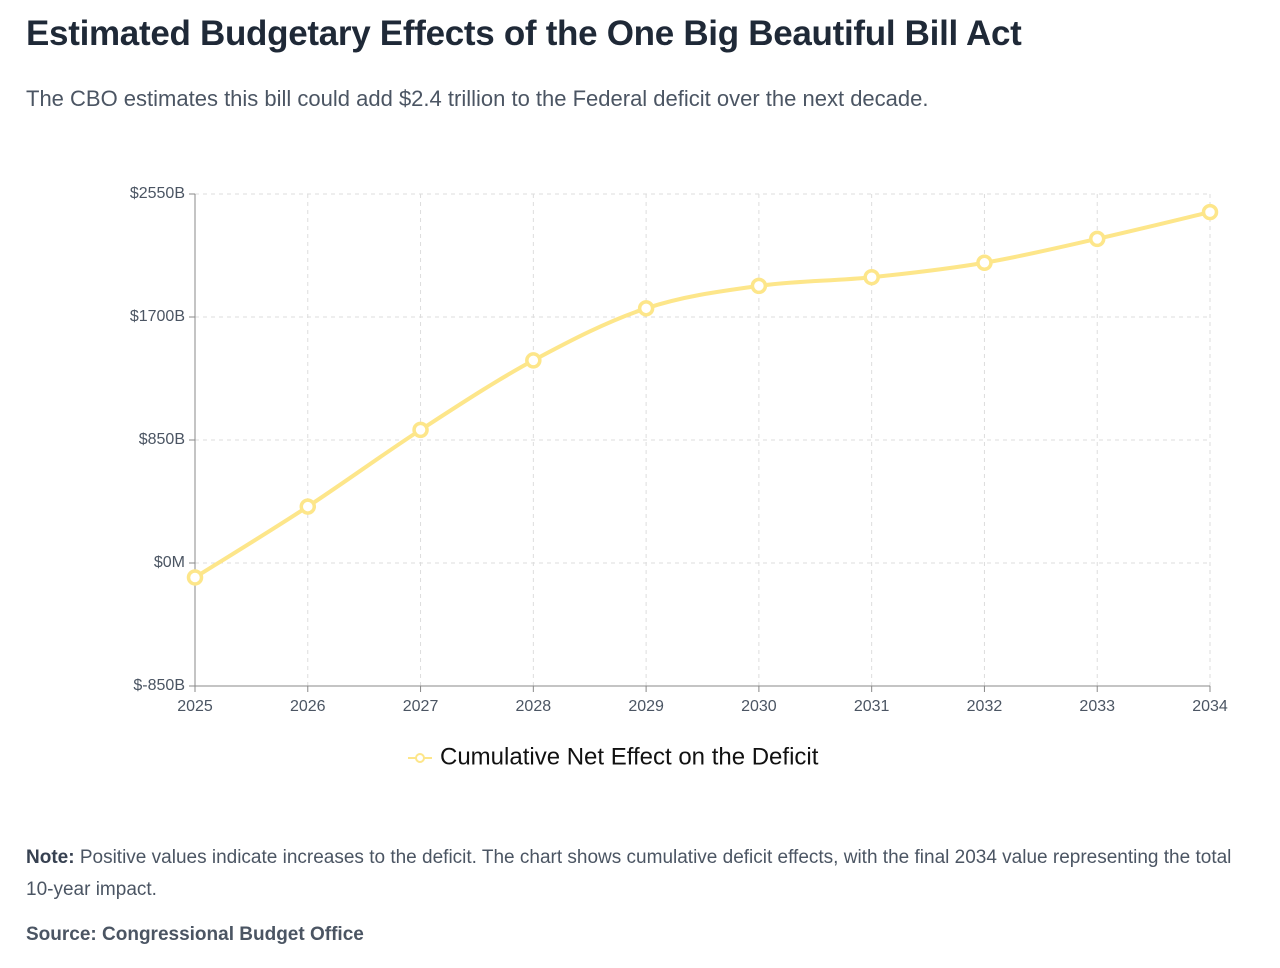 The image size is (1280, 968). What do you see at coordinates (872, 706) in the screenshot?
I see `x-tick-label: 2031` at bounding box center [872, 706].